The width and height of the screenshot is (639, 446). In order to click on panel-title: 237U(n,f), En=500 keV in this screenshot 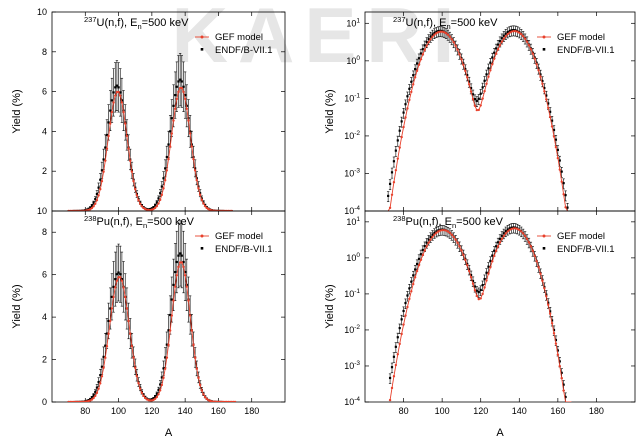, I will do `click(136, 23)`.